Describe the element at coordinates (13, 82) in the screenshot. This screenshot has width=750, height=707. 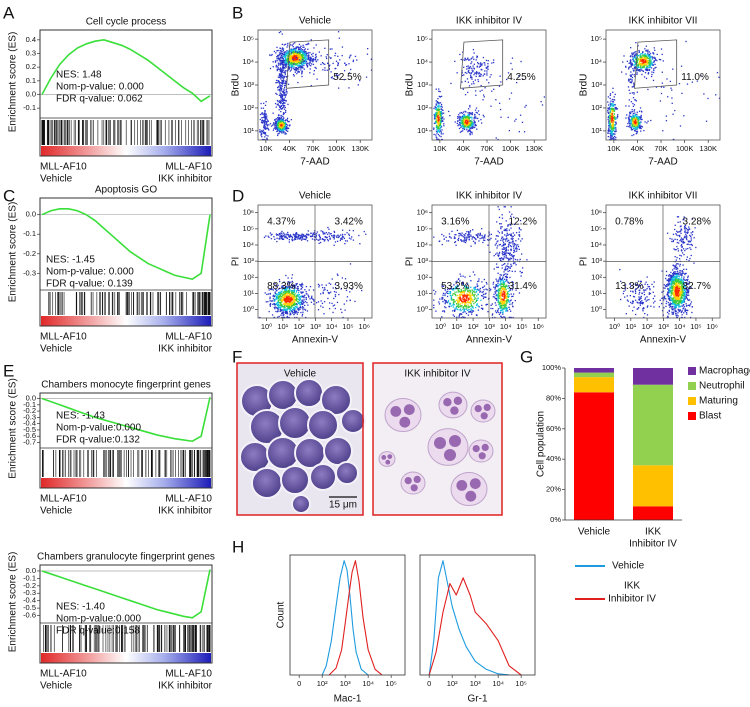
I see `y-axis-label: Enrichment score (ES)` at that location.